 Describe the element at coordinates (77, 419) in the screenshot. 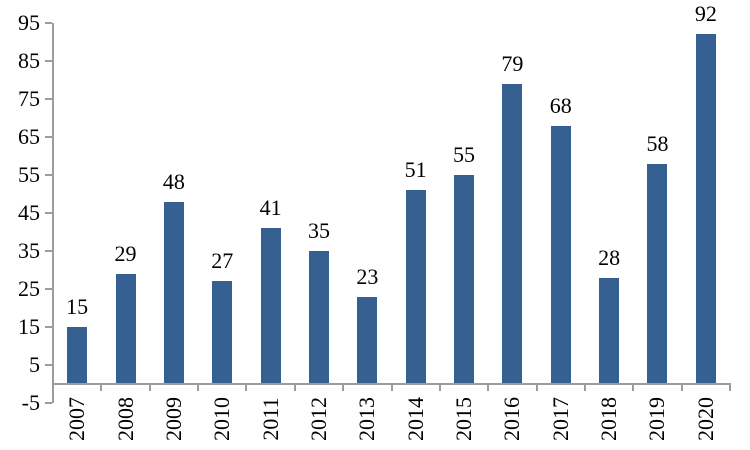

I see `x-axis-category-label: 2007` at that location.